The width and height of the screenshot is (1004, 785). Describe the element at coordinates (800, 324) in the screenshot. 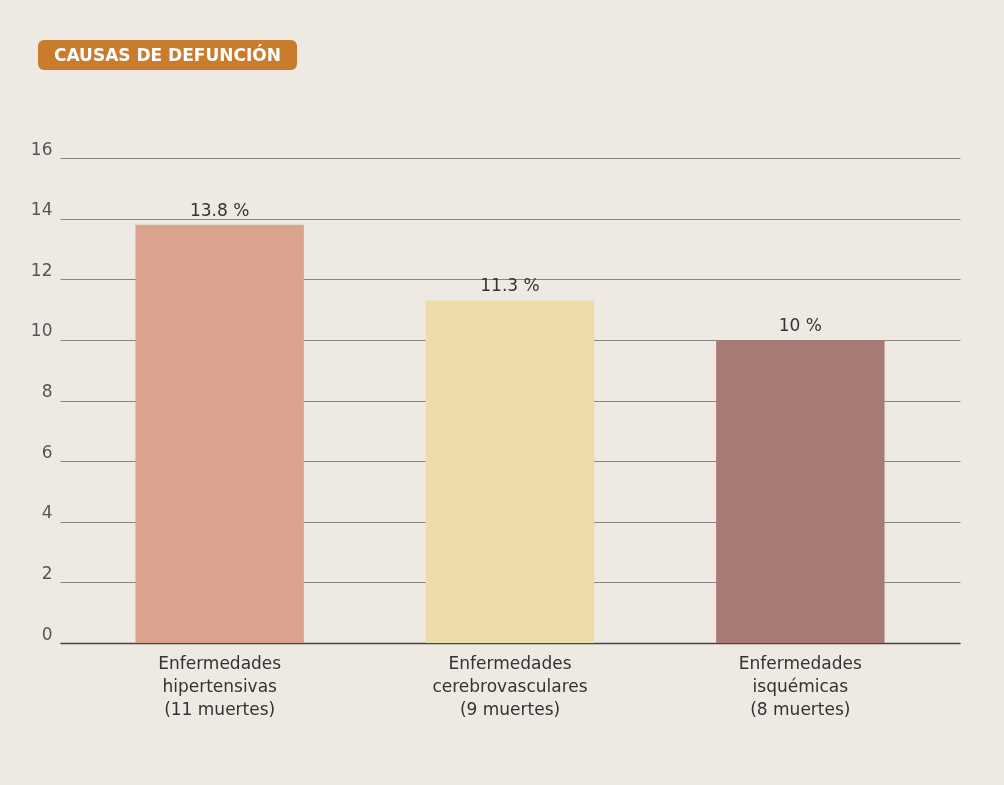

I see `data-label: 10 %` at that location.